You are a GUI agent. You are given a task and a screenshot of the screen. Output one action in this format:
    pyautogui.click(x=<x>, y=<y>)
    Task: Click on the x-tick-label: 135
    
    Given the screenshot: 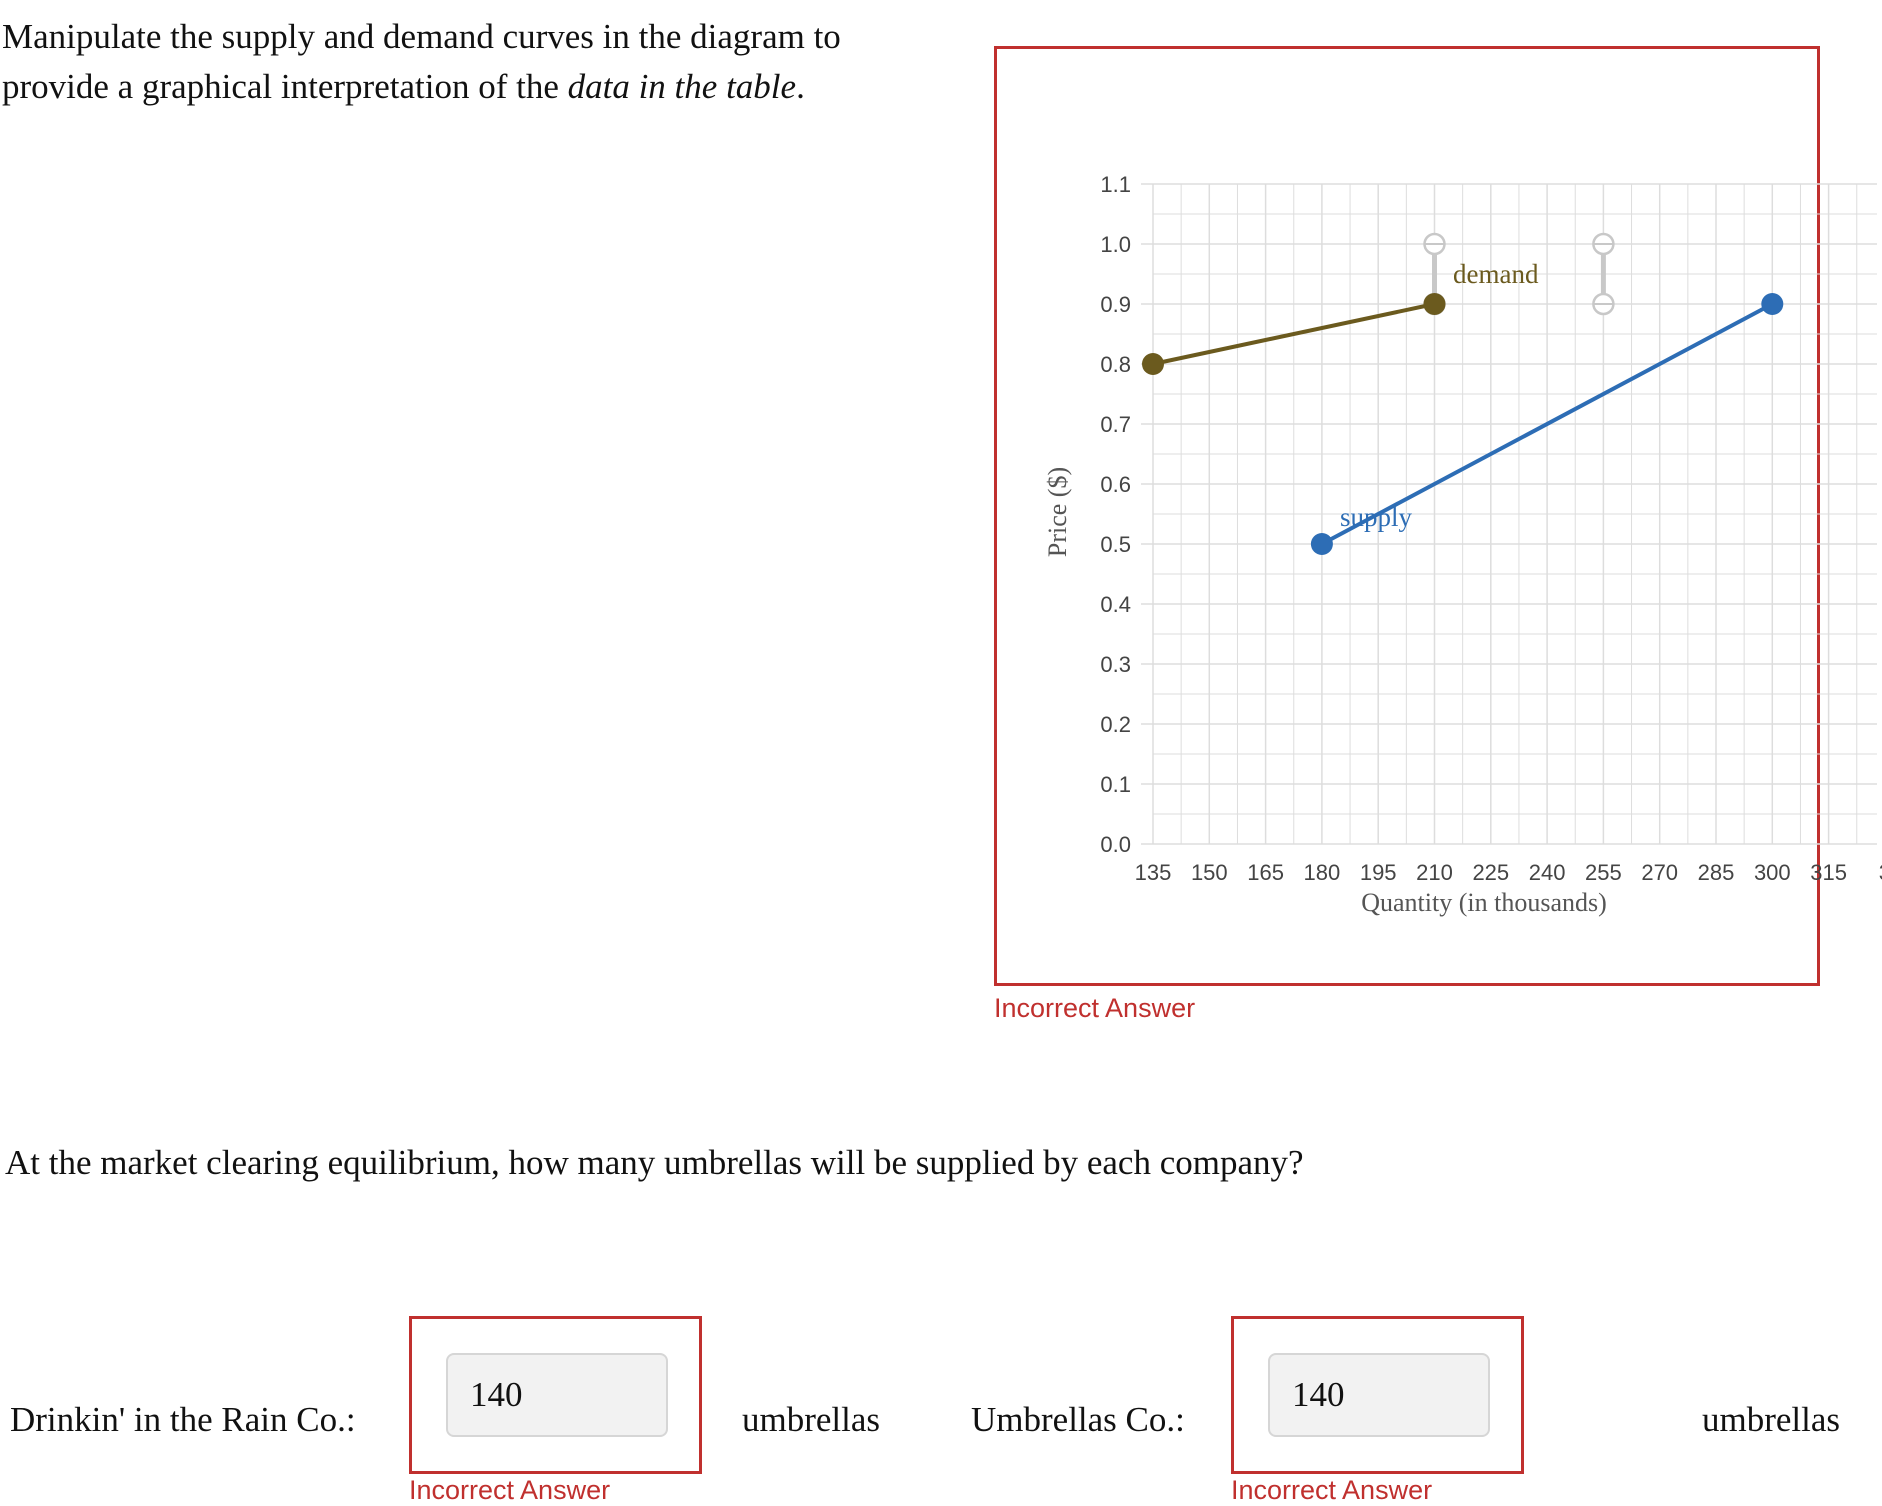 What is the action you would take?
    pyautogui.click(x=1153, y=872)
    